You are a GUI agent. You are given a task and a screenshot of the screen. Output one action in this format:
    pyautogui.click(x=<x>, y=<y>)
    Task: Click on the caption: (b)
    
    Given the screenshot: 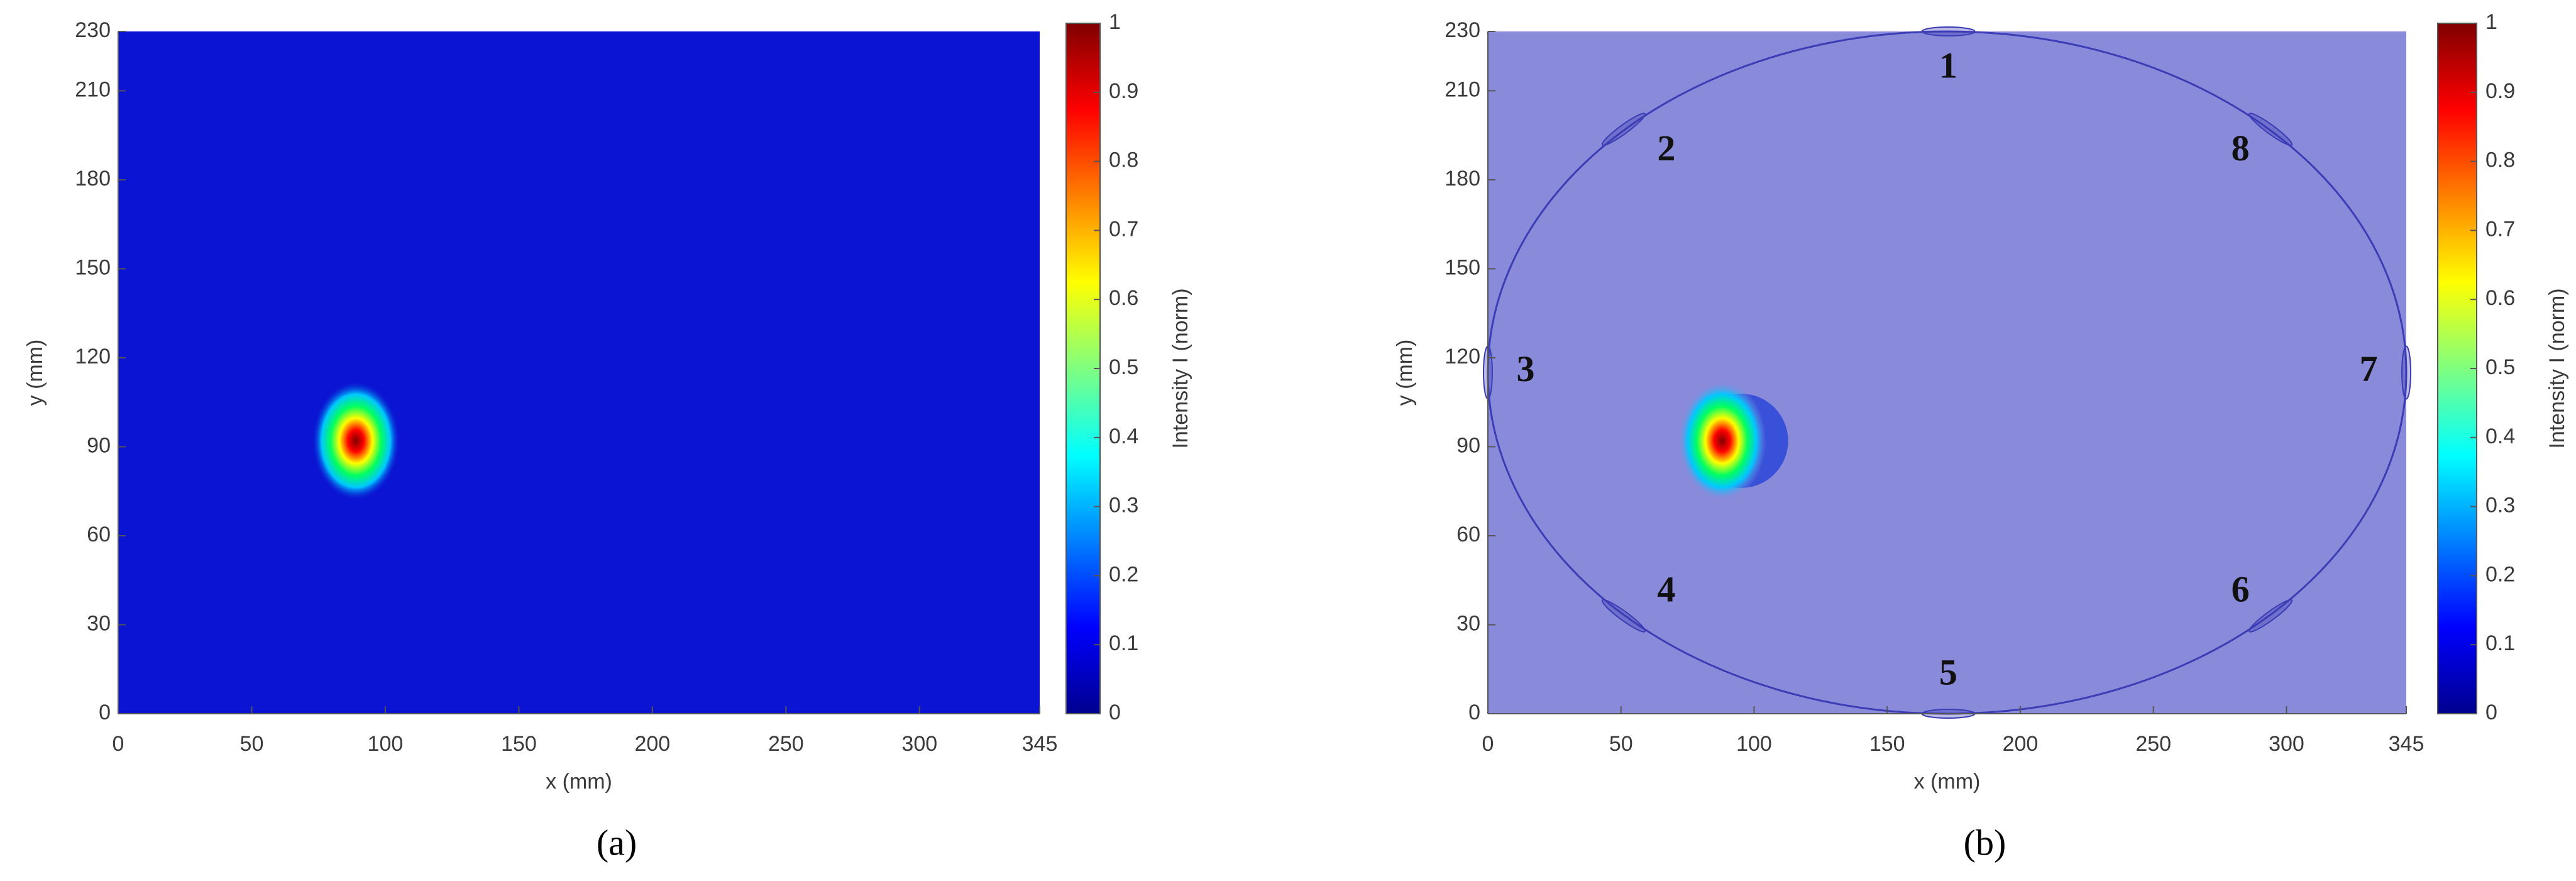 What is the action you would take?
    pyautogui.click(x=1985, y=842)
    